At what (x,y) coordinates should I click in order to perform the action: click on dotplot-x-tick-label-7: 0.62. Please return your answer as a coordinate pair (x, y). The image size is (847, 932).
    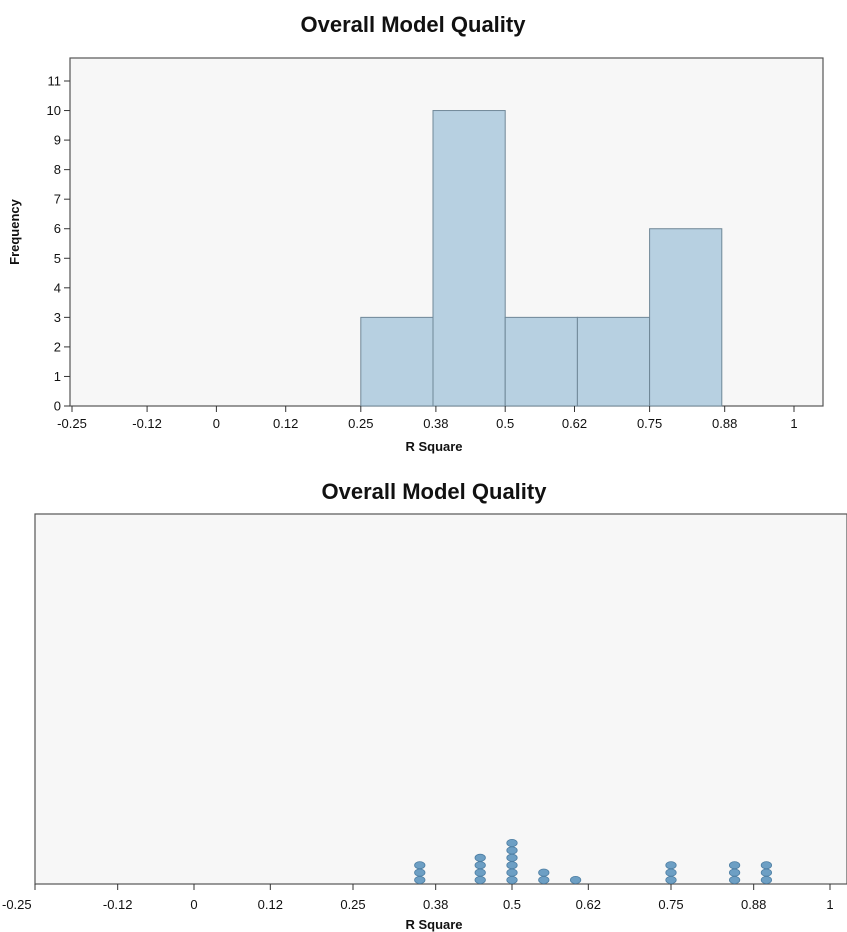
    Looking at the image, I should click on (588, 904).